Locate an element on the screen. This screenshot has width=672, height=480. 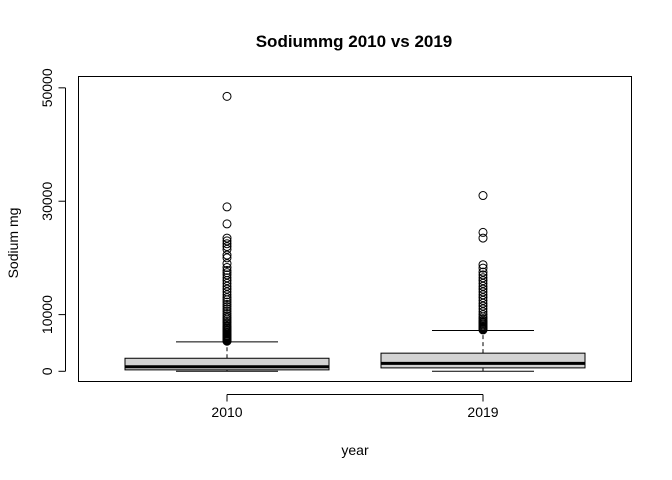
box-group is located at coordinates (483, 281).